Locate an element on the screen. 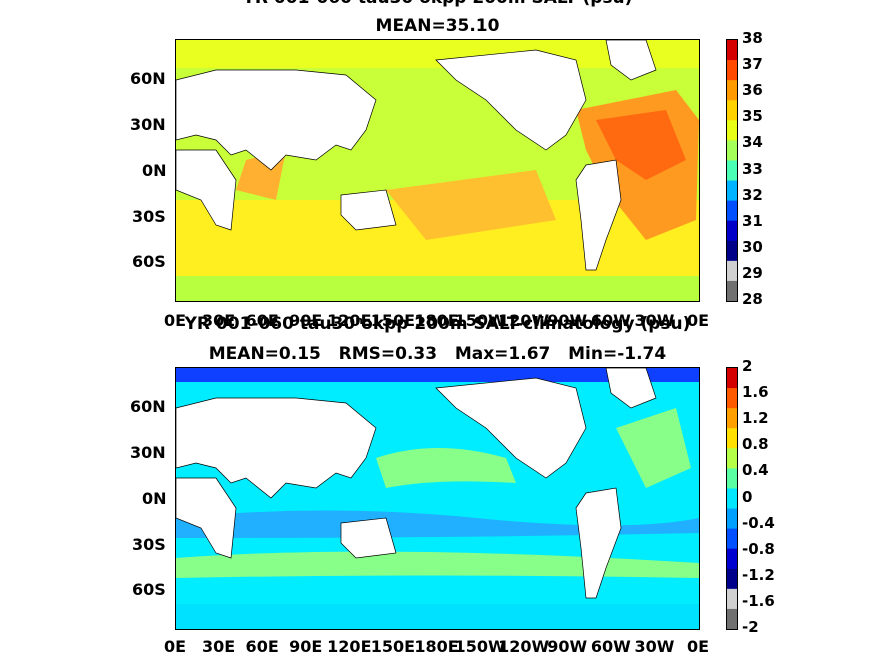  panel1-colorbar is located at coordinates (732, 170).